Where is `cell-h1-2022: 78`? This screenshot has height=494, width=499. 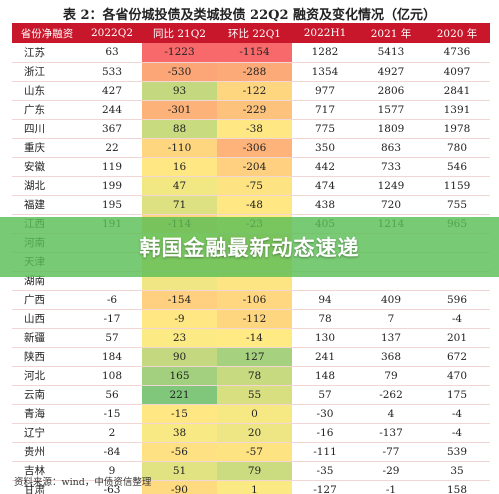 cell-h1-2022: 78 is located at coordinates (325, 319).